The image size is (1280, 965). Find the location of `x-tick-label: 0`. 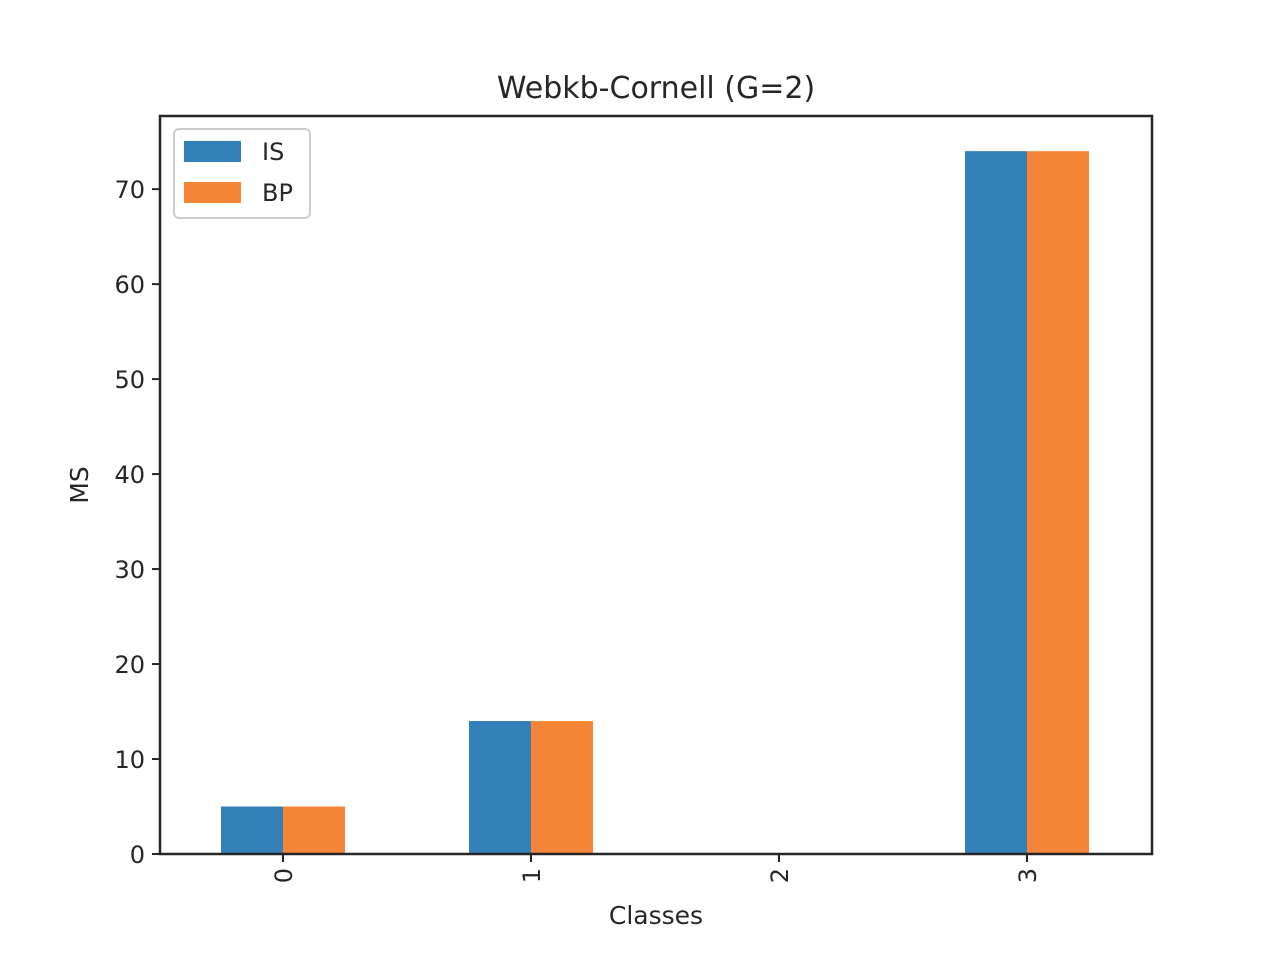

x-tick-label: 0 is located at coordinates (284, 875).